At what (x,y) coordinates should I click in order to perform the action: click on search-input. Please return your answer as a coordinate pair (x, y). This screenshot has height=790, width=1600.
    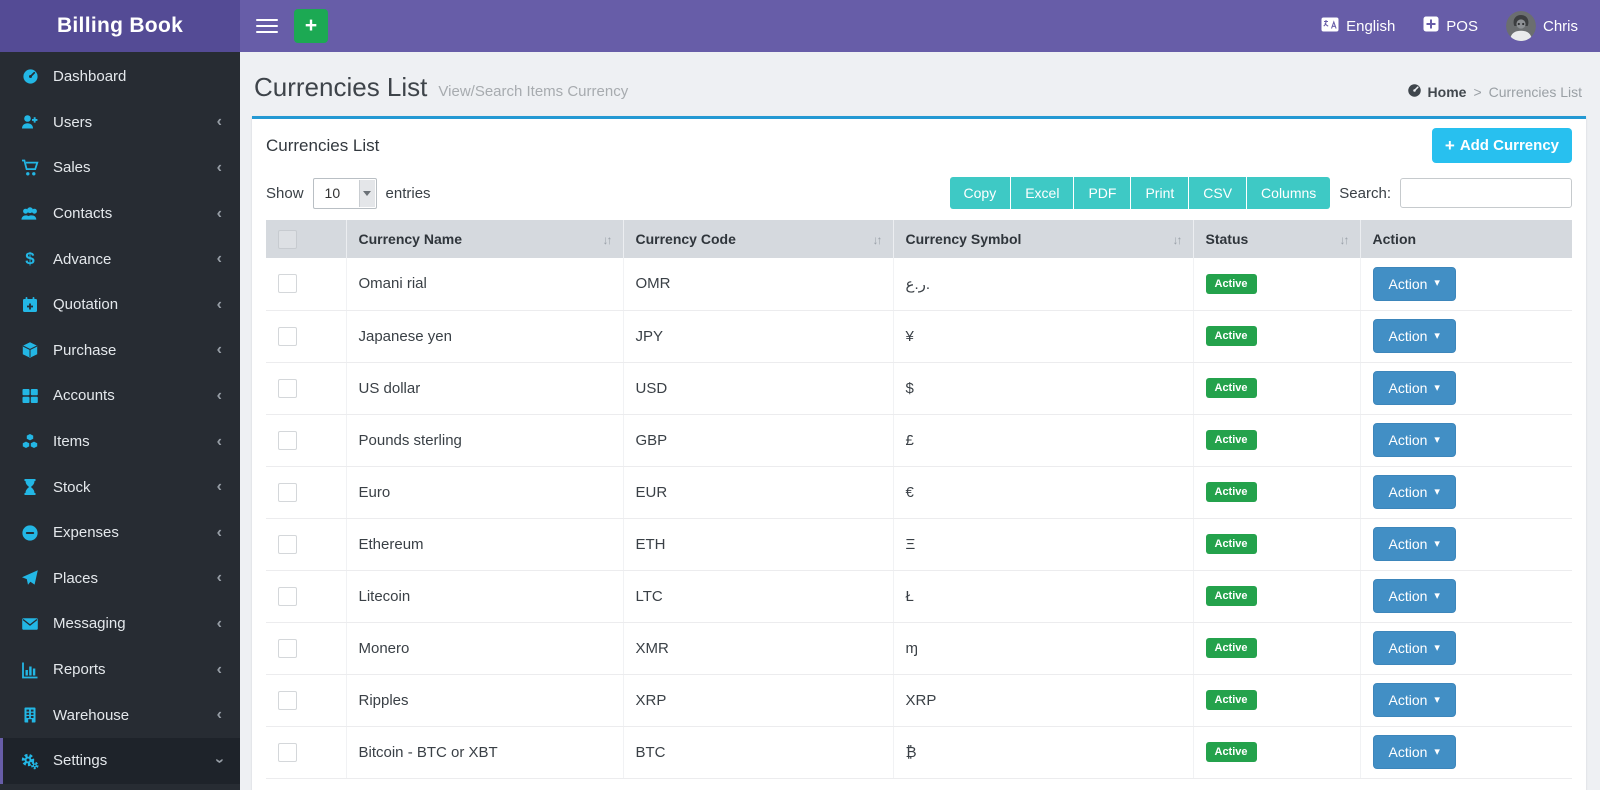
    Looking at the image, I should click on (1486, 193).